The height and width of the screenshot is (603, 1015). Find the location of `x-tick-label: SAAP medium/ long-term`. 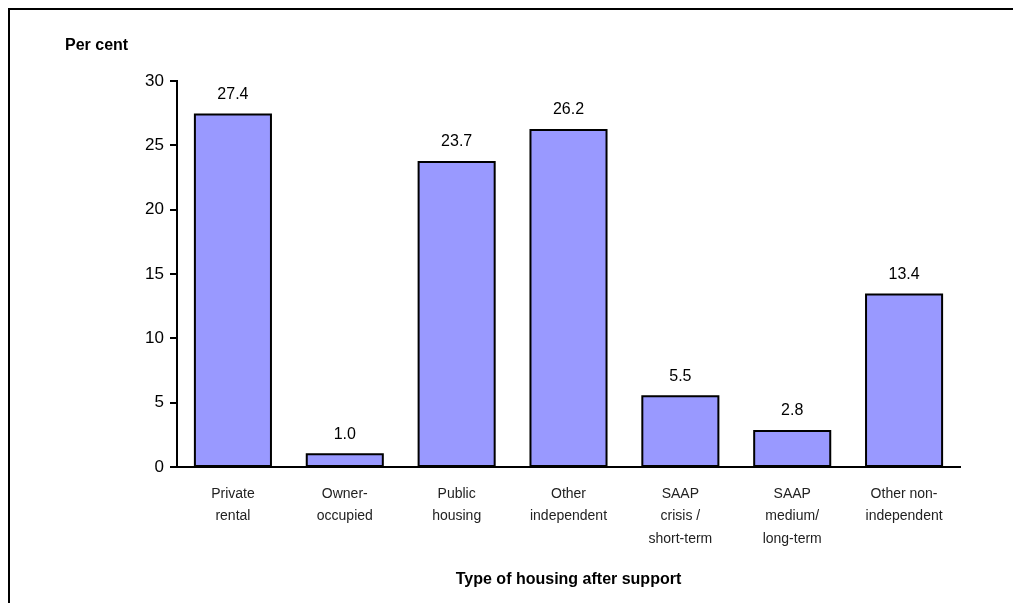

x-tick-label: SAAP medium/ long-term is located at coordinates (792, 515).